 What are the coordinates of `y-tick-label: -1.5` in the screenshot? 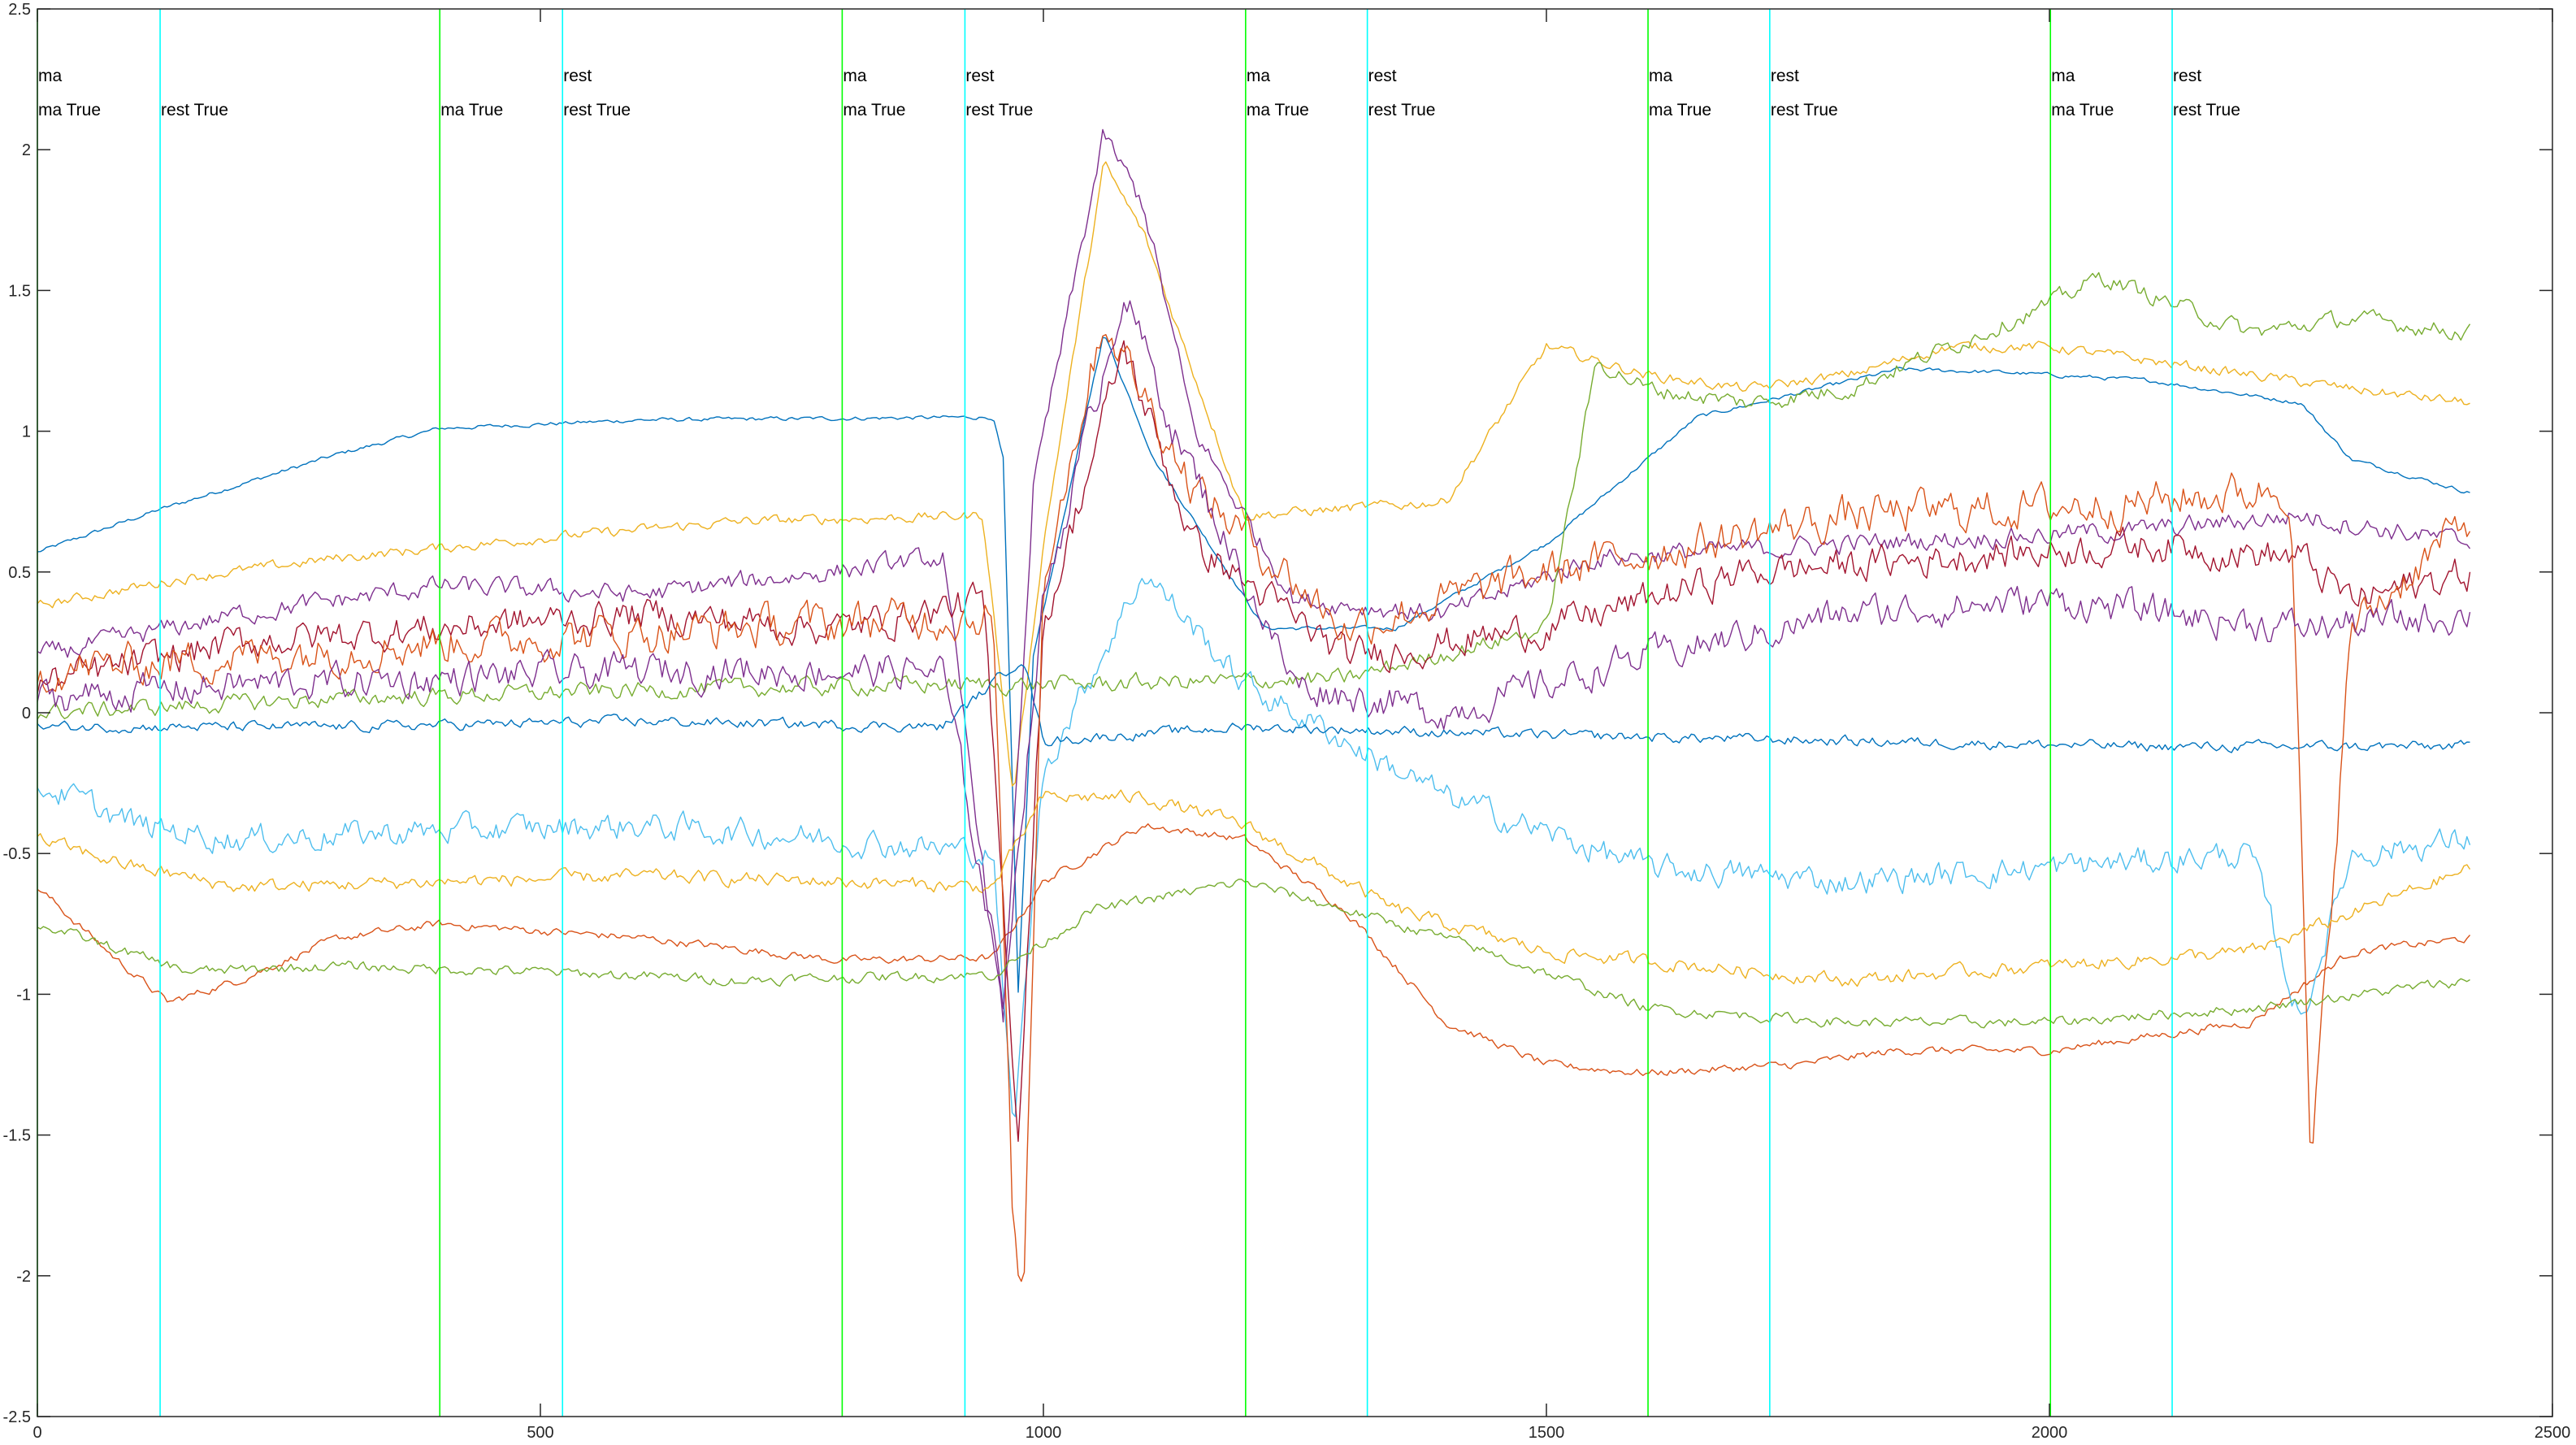 It's located at (17, 1136).